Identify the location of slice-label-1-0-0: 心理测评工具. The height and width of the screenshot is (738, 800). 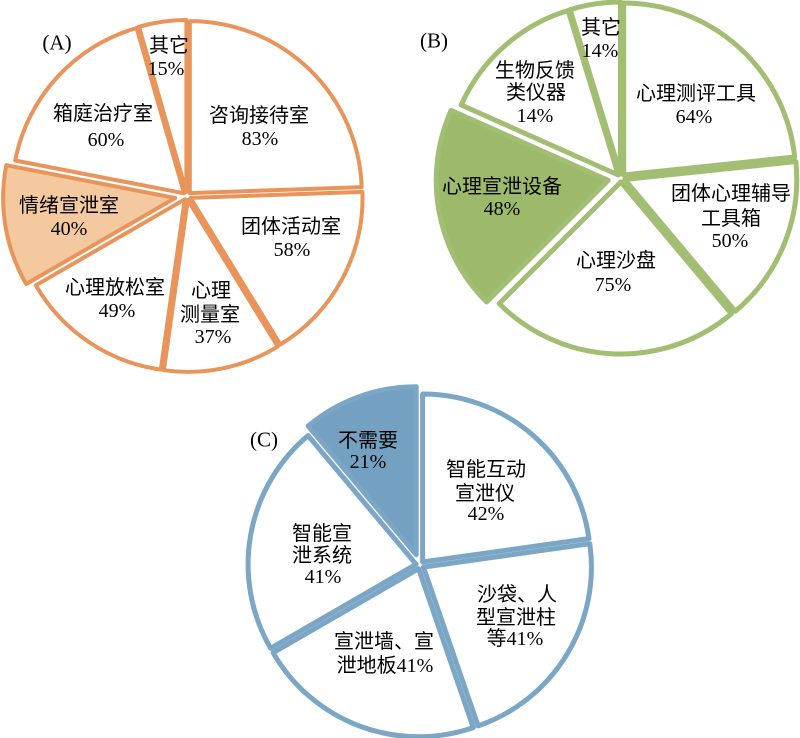
(696, 94).